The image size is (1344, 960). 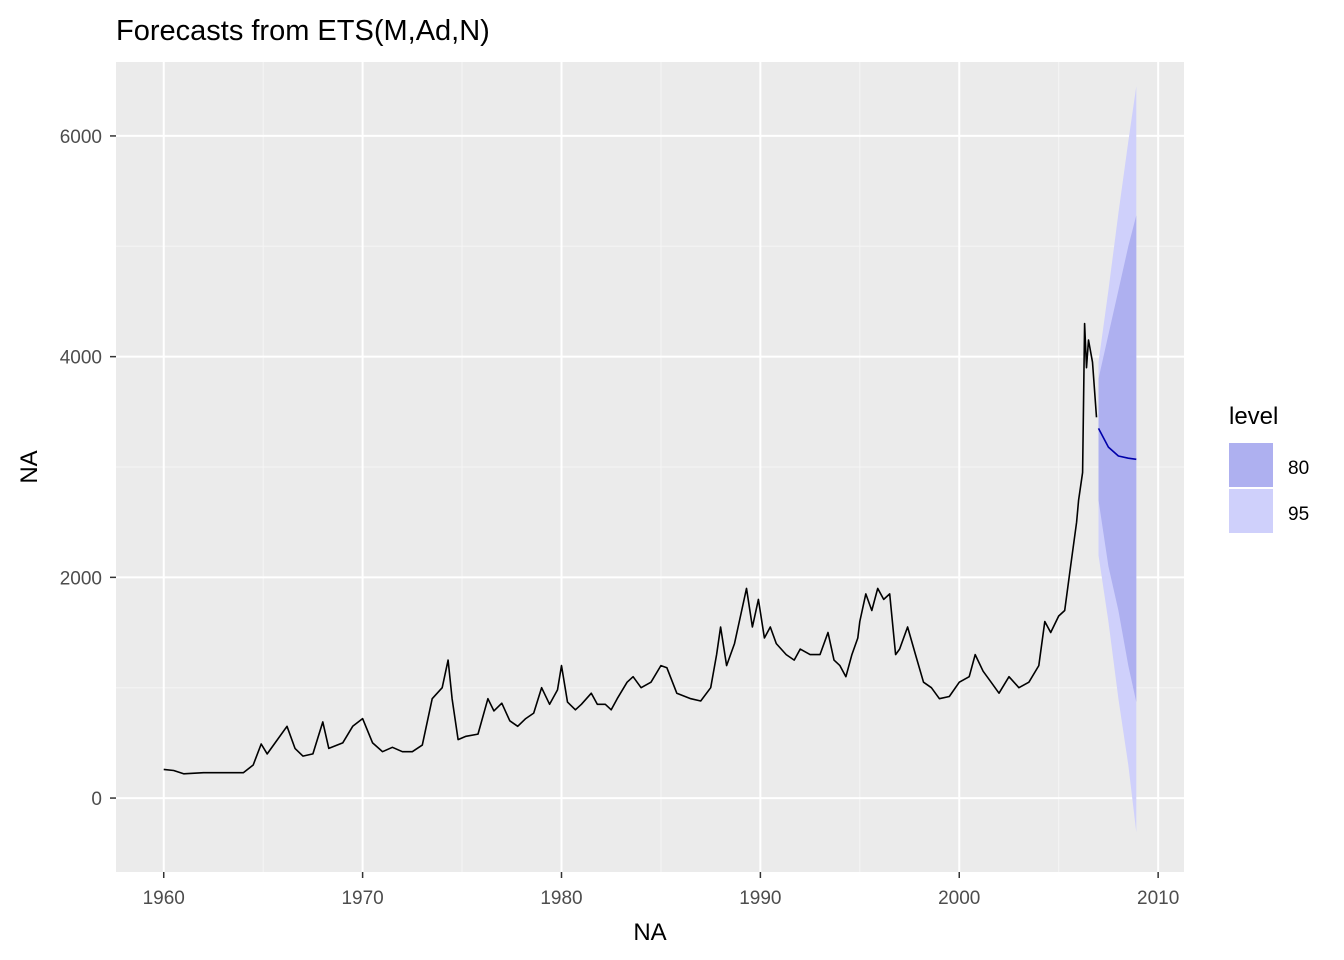 I want to click on y-tick-label: 0, so click(x=96, y=799).